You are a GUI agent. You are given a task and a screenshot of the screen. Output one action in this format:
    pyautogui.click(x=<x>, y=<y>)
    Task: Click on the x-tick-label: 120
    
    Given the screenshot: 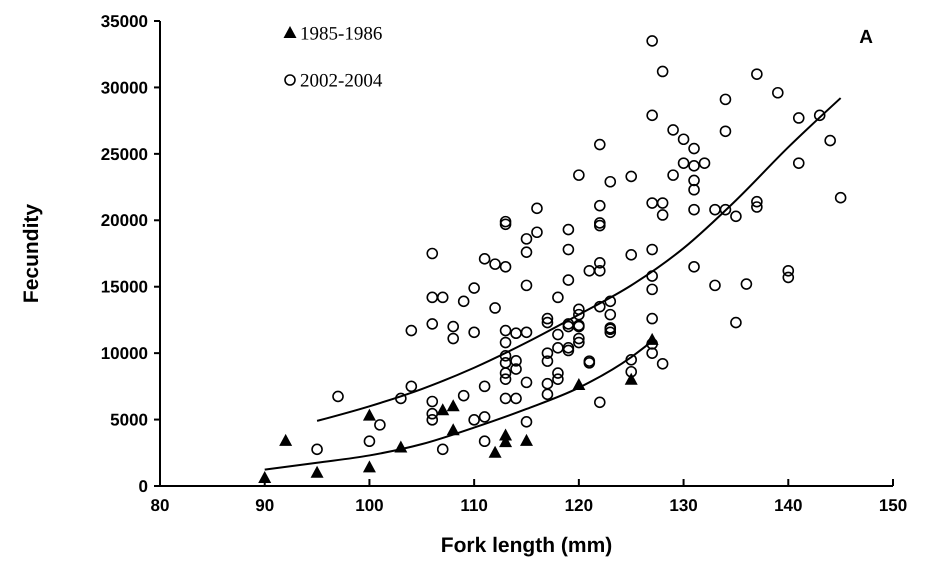 What is the action you would take?
    pyautogui.click(x=579, y=505)
    